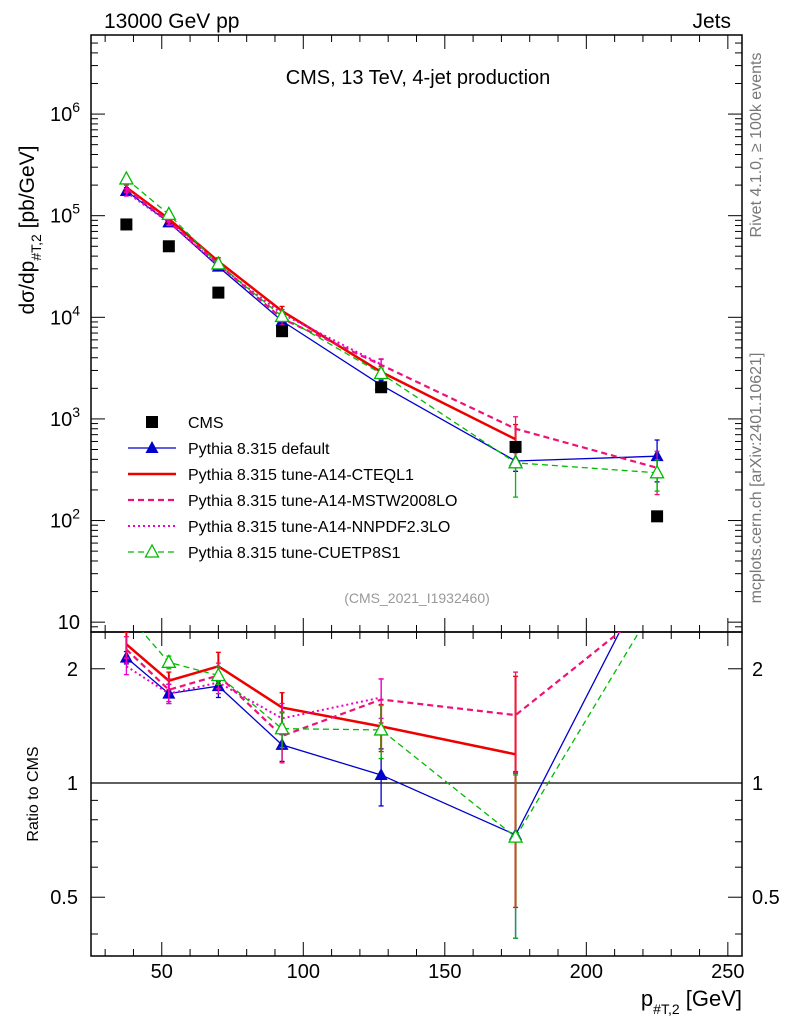 The height and width of the screenshot is (1024, 786). What do you see at coordinates (417, 598) in the screenshot?
I see `analysis-id-label: (CMS_2021_I1932460)` at bounding box center [417, 598].